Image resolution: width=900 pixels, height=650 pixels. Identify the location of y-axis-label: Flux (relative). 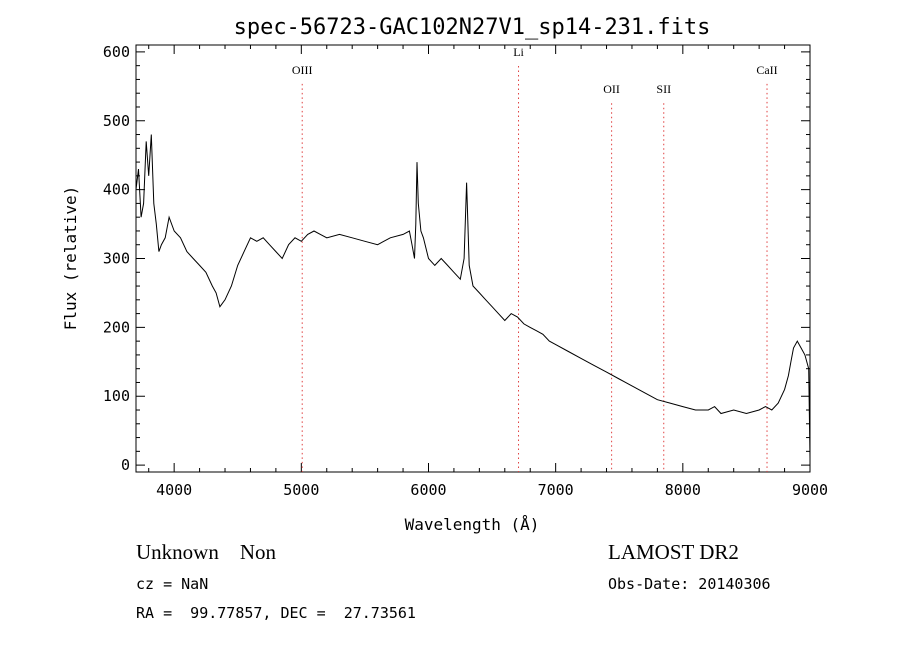
(70, 258).